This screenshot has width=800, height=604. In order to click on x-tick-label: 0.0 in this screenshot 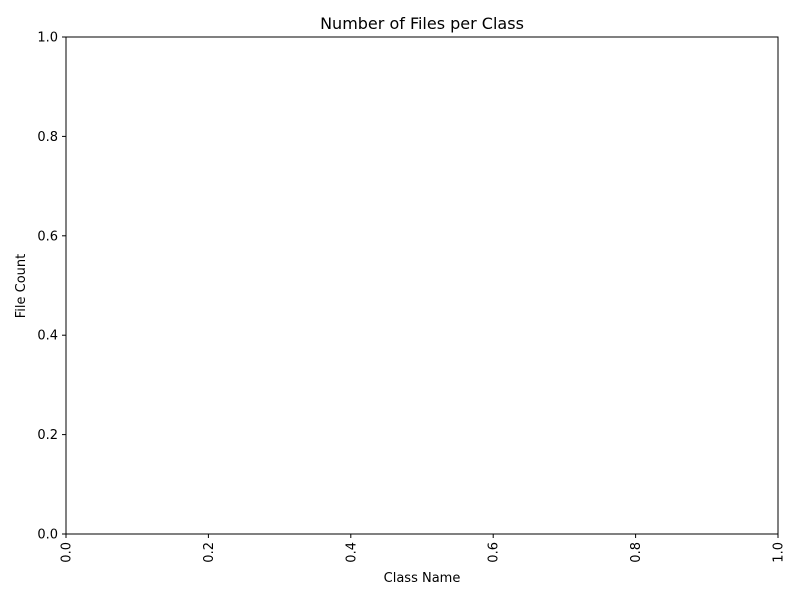, I will do `click(67, 552)`.